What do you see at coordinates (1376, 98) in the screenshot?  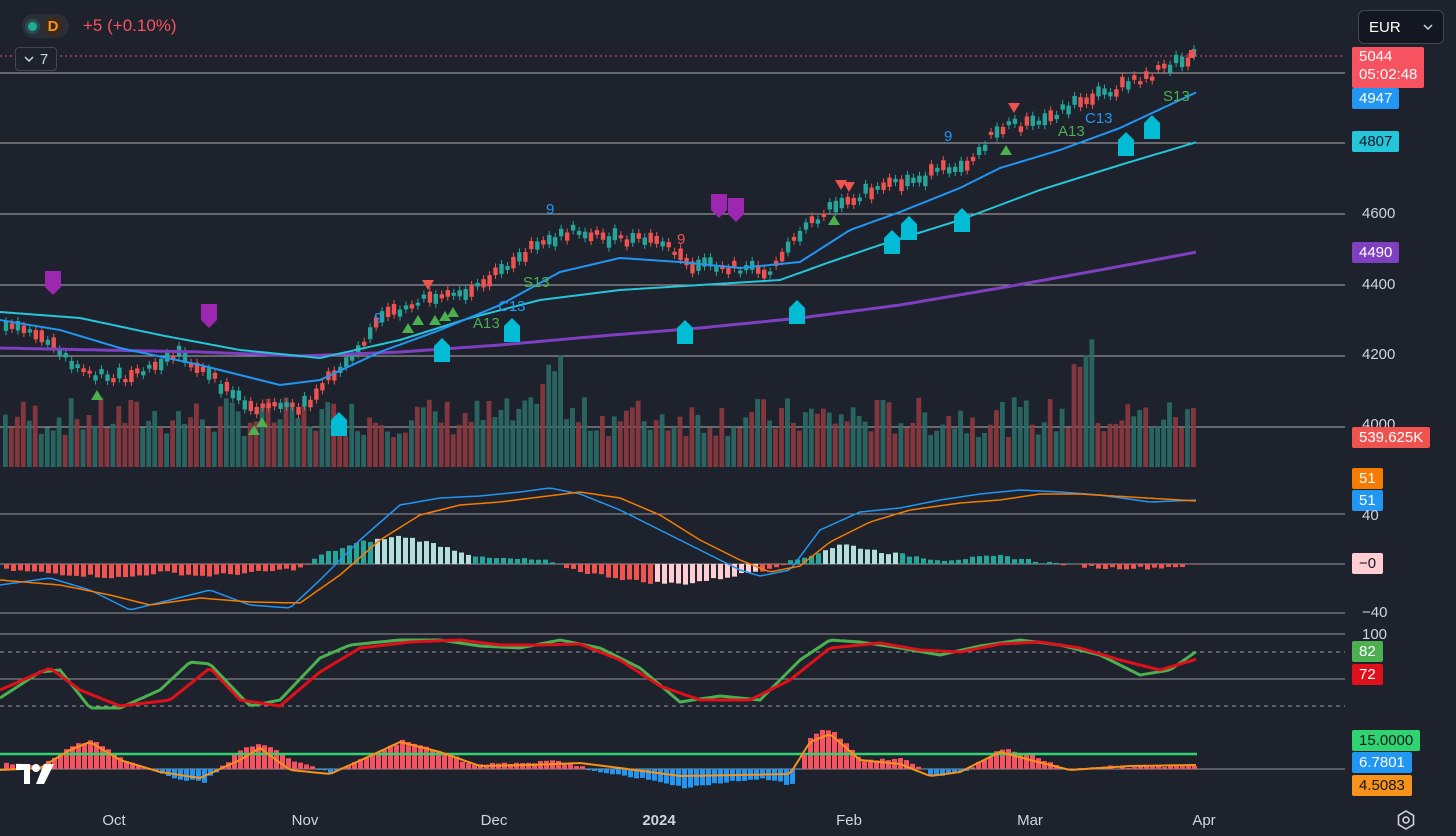 I see `ma-fast-label: 4947` at bounding box center [1376, 98].